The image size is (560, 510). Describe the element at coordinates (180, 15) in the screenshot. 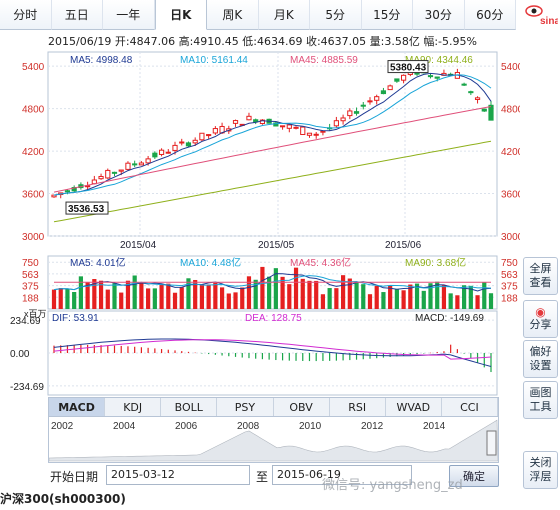

I see `tab-3: 日K` at that location.